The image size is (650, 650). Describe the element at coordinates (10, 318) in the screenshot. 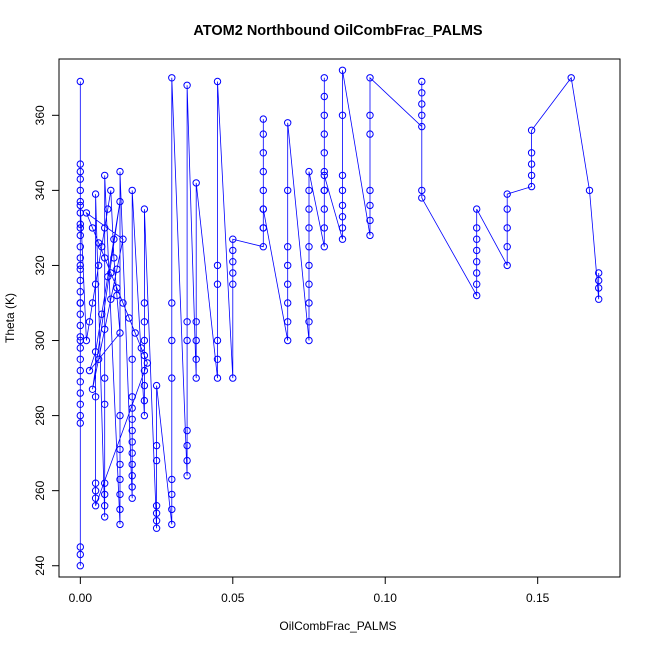

I see `y-axis-label: Theta (K)` at that location.